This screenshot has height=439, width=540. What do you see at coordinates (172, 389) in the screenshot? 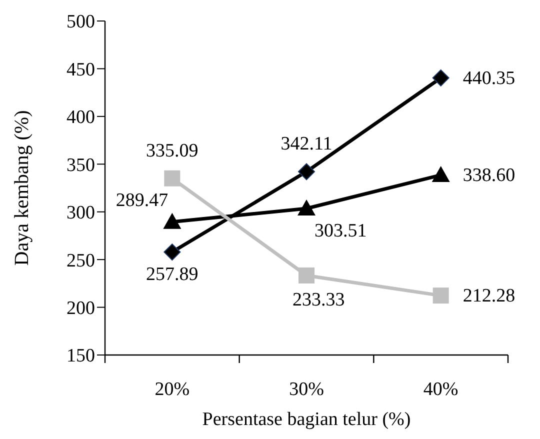
I see `x-tick-label: 20%` at bounding box center [172, 389].